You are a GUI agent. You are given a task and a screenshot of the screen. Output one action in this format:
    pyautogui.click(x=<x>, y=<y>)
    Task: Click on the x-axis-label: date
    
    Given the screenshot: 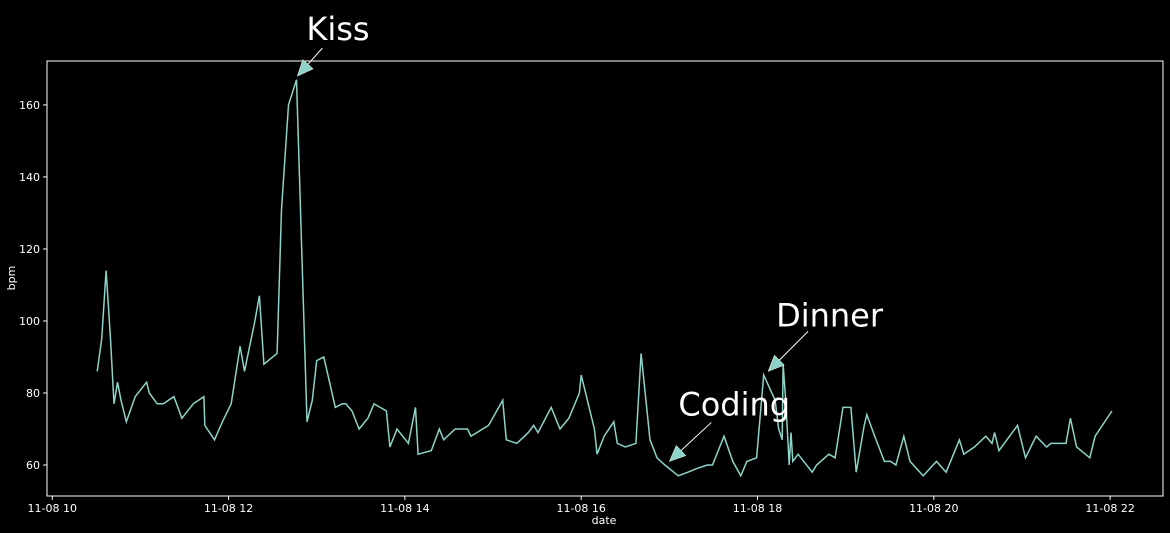 What is the action you would take?
    pyautogui.click(x=604, y=520)
    